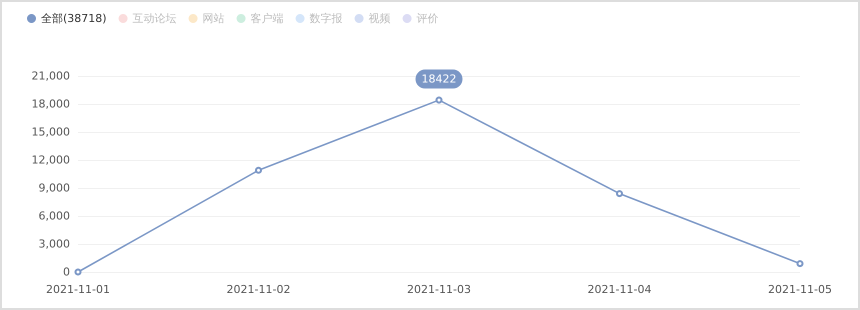 This screenshot has height=310, width=860. What do you see at coordinates (66, 272) in the screenshot?
I see `y-tick-label: 0` at bounding box center [66, 272].